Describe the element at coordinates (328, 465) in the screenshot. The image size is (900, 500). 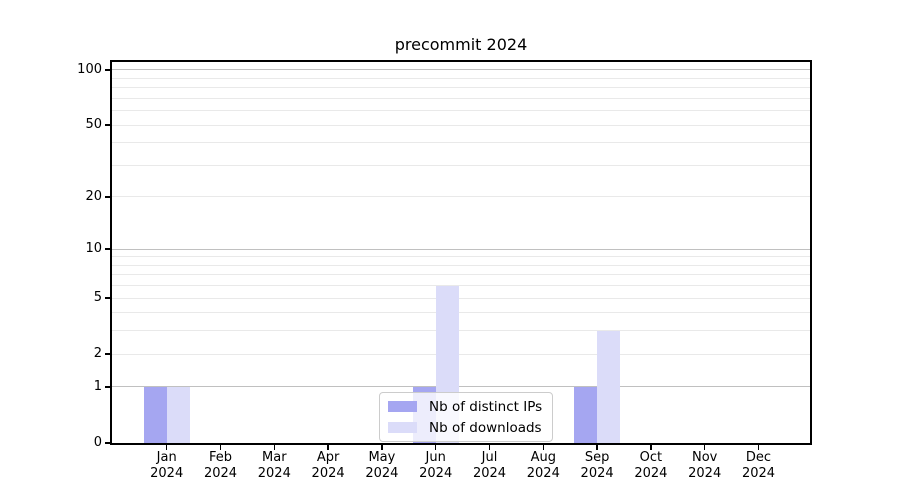
I see `x-tick-label: Apr 2024` at that location.